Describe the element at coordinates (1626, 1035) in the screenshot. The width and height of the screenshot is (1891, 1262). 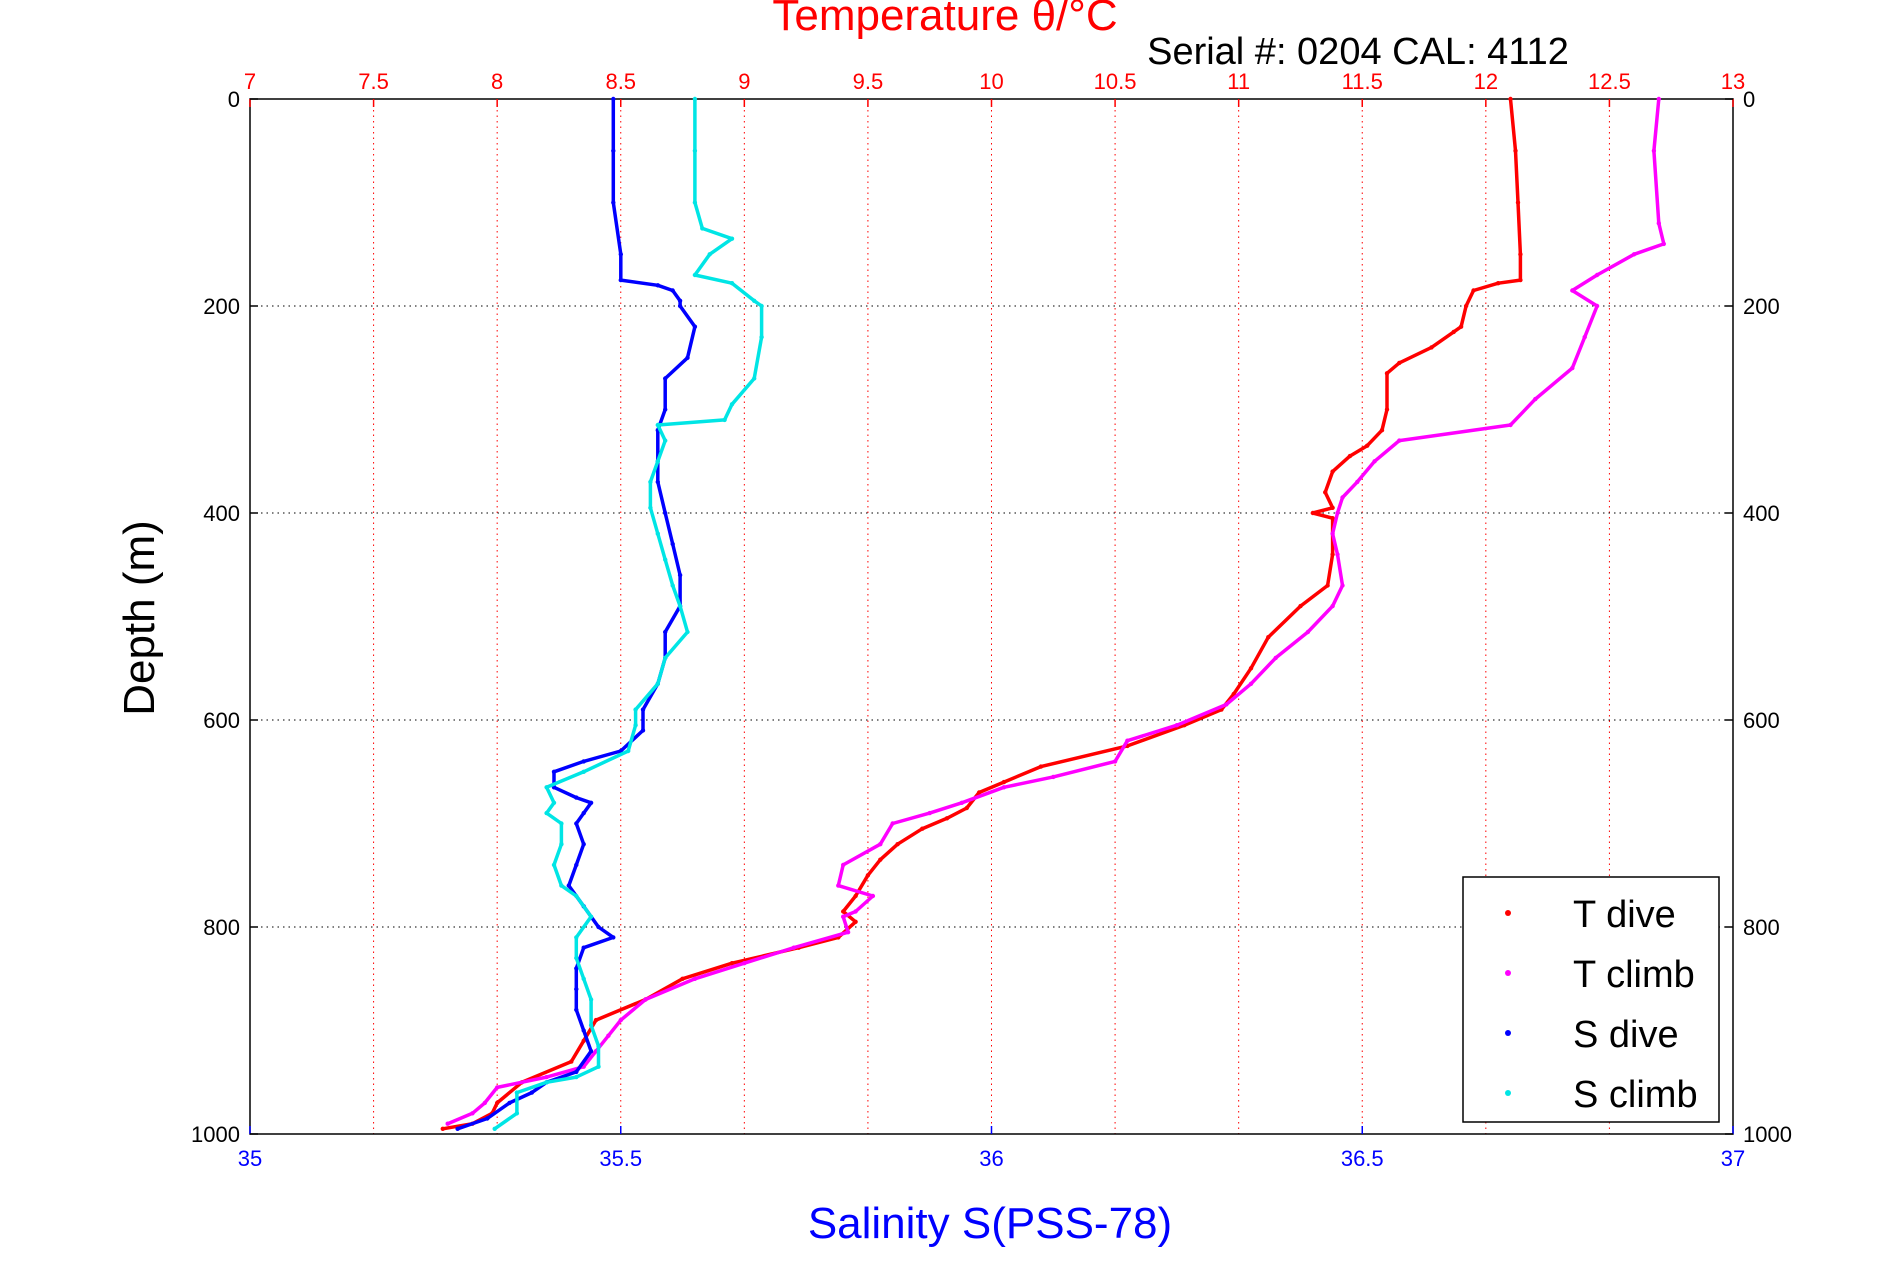
I see `legend-label-s-dive: S dive` at that location.